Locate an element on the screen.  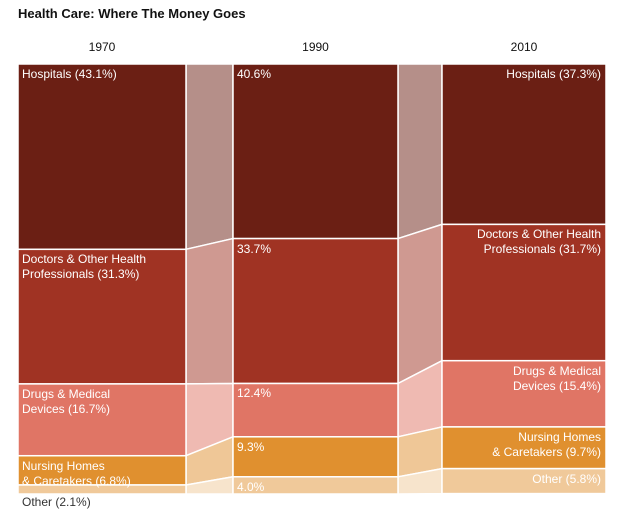
value-label: 33.7% is located at coordinates (254, 248).